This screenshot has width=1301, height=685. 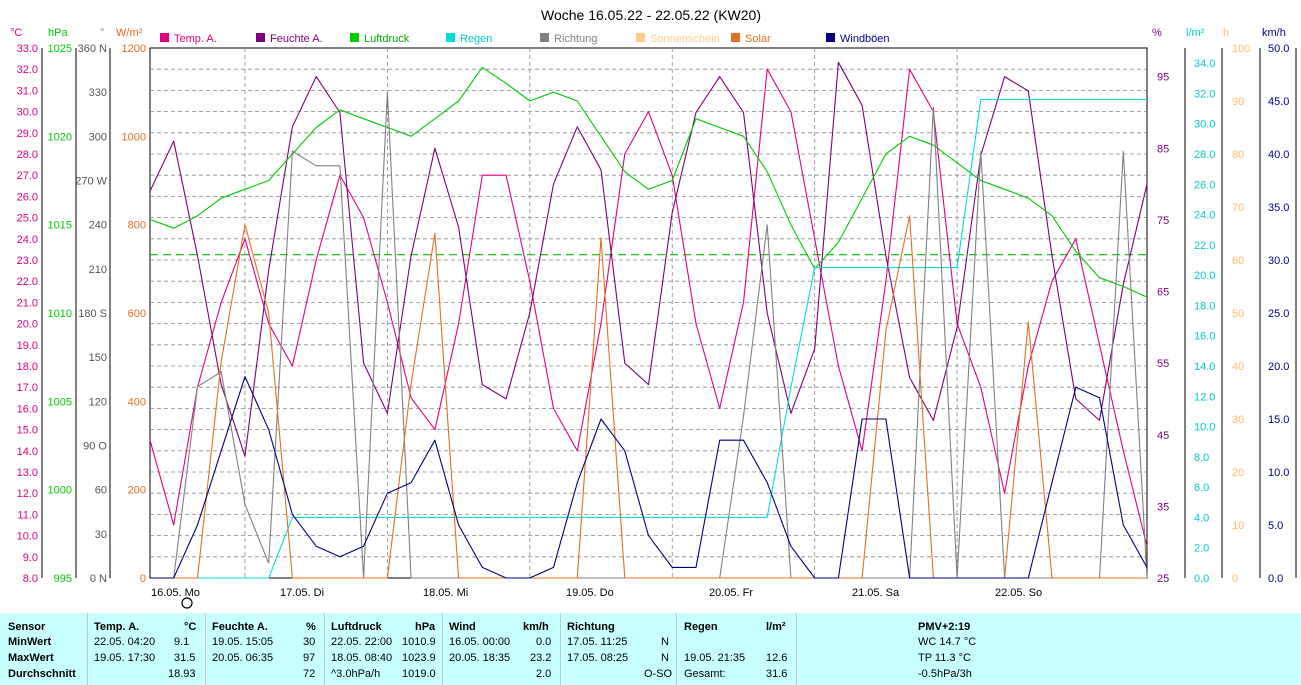 I want to click on temp-tick-label: 27.0, so click(x=27, y=176).